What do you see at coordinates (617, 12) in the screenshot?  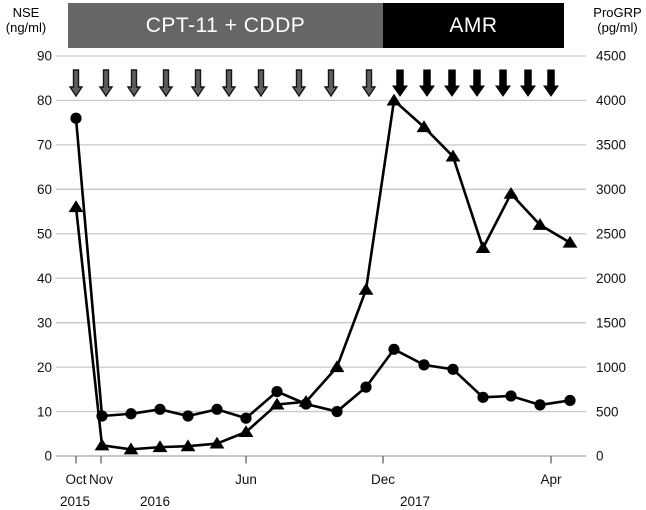 I see `right-axis-title-line1: ProGRP` at bounding box center [617, 12].